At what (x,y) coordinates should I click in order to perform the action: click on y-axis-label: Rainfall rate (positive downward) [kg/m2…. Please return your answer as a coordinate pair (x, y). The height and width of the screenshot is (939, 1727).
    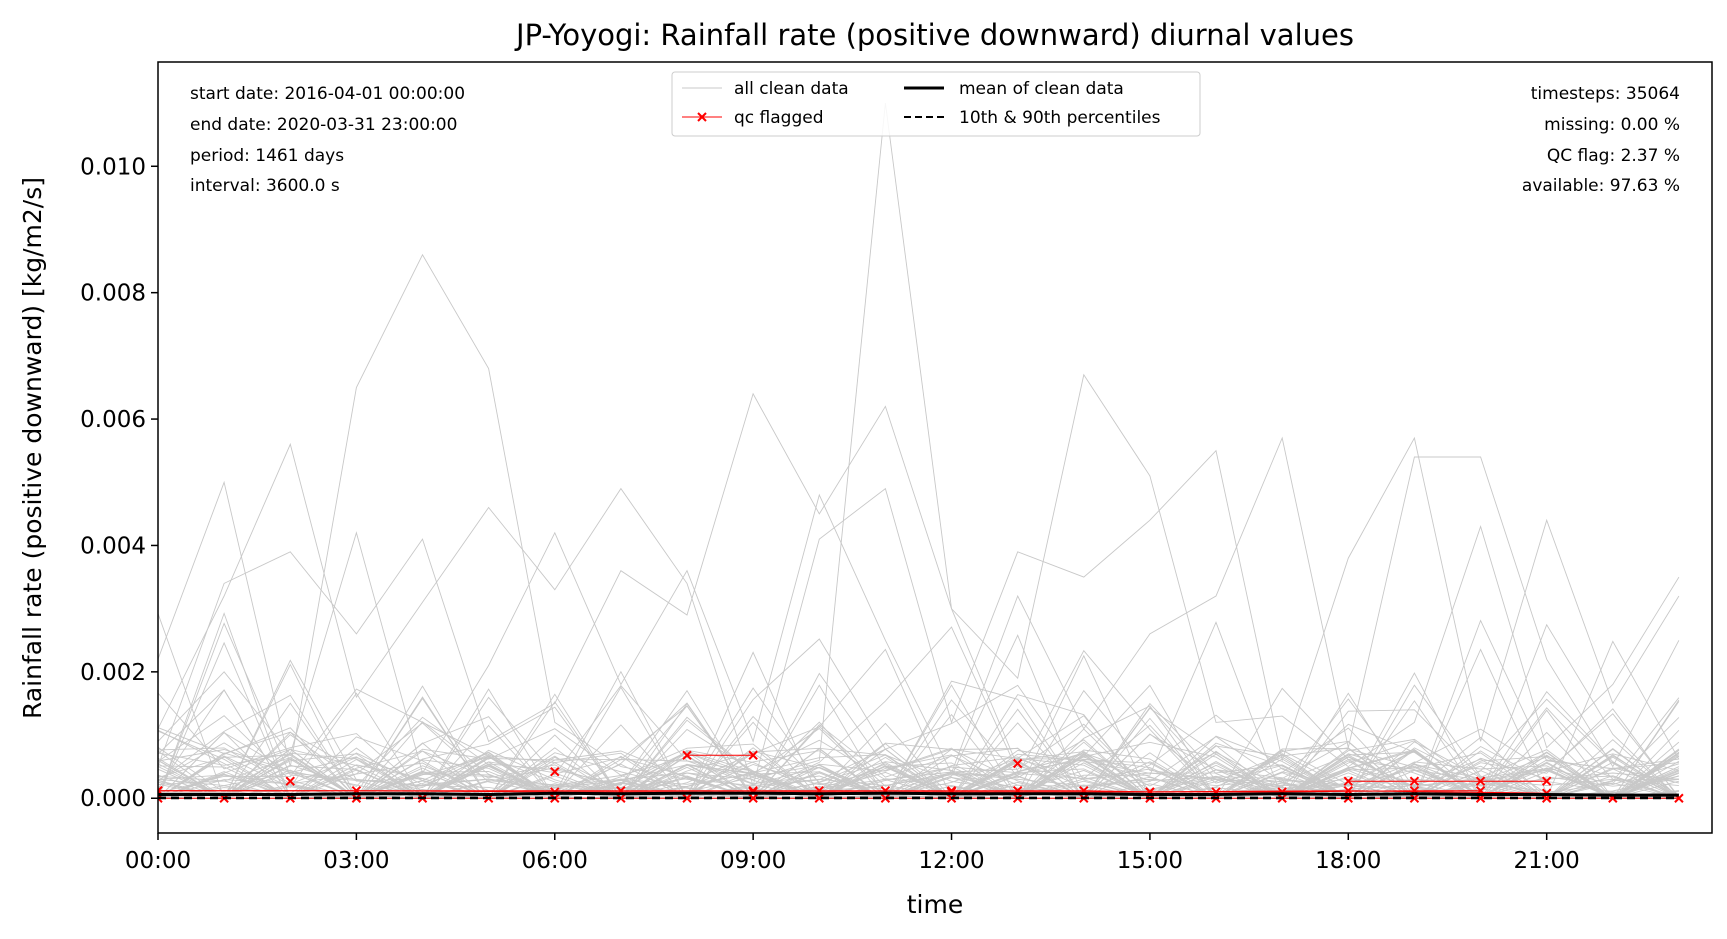
    Looking at the image, I should click on (32, 448).